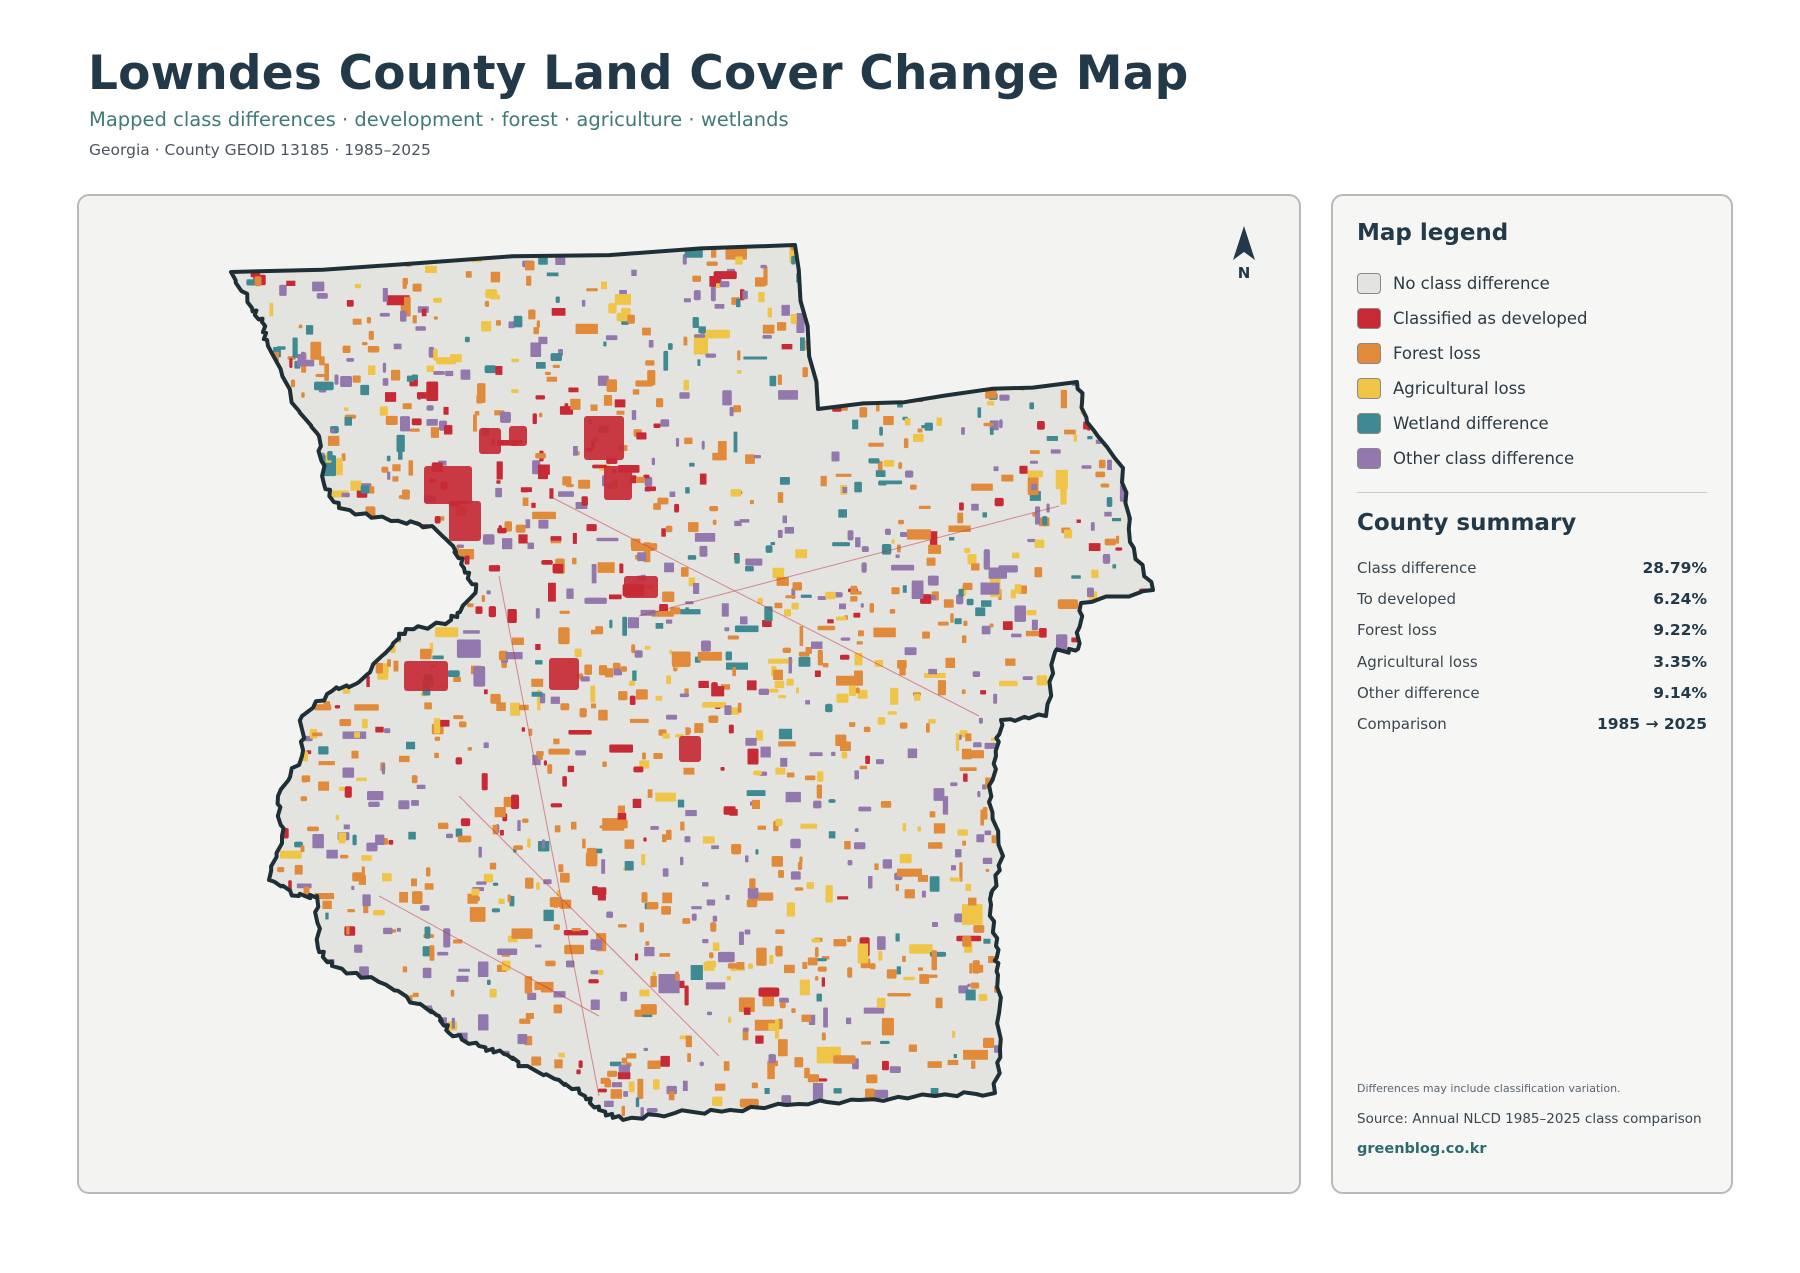 The image size is (1800, 1273). Describe the element at coordinates (1422, 1149) in the screenshot. I see `brand-link: greenblog.co.kr` at that location.